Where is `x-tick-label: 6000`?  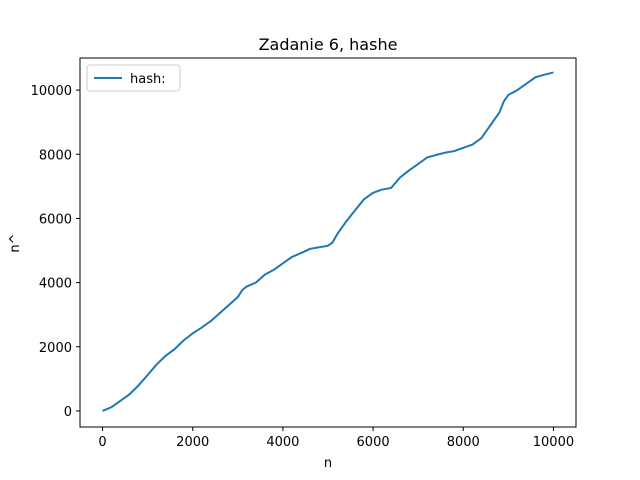 x-tick-label: 6000 is located at coordinates (373, 442).